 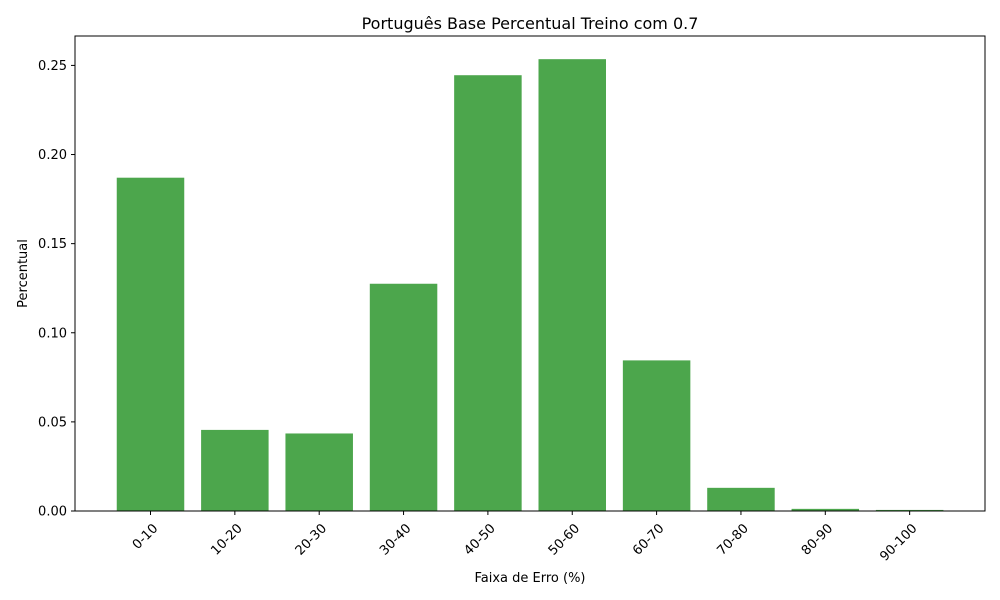 What do you see at coordinates (529, 578) in the screenshot?
I see `x-axis-label: Faixa de Erro (%)` at bounding box center [529, 578].